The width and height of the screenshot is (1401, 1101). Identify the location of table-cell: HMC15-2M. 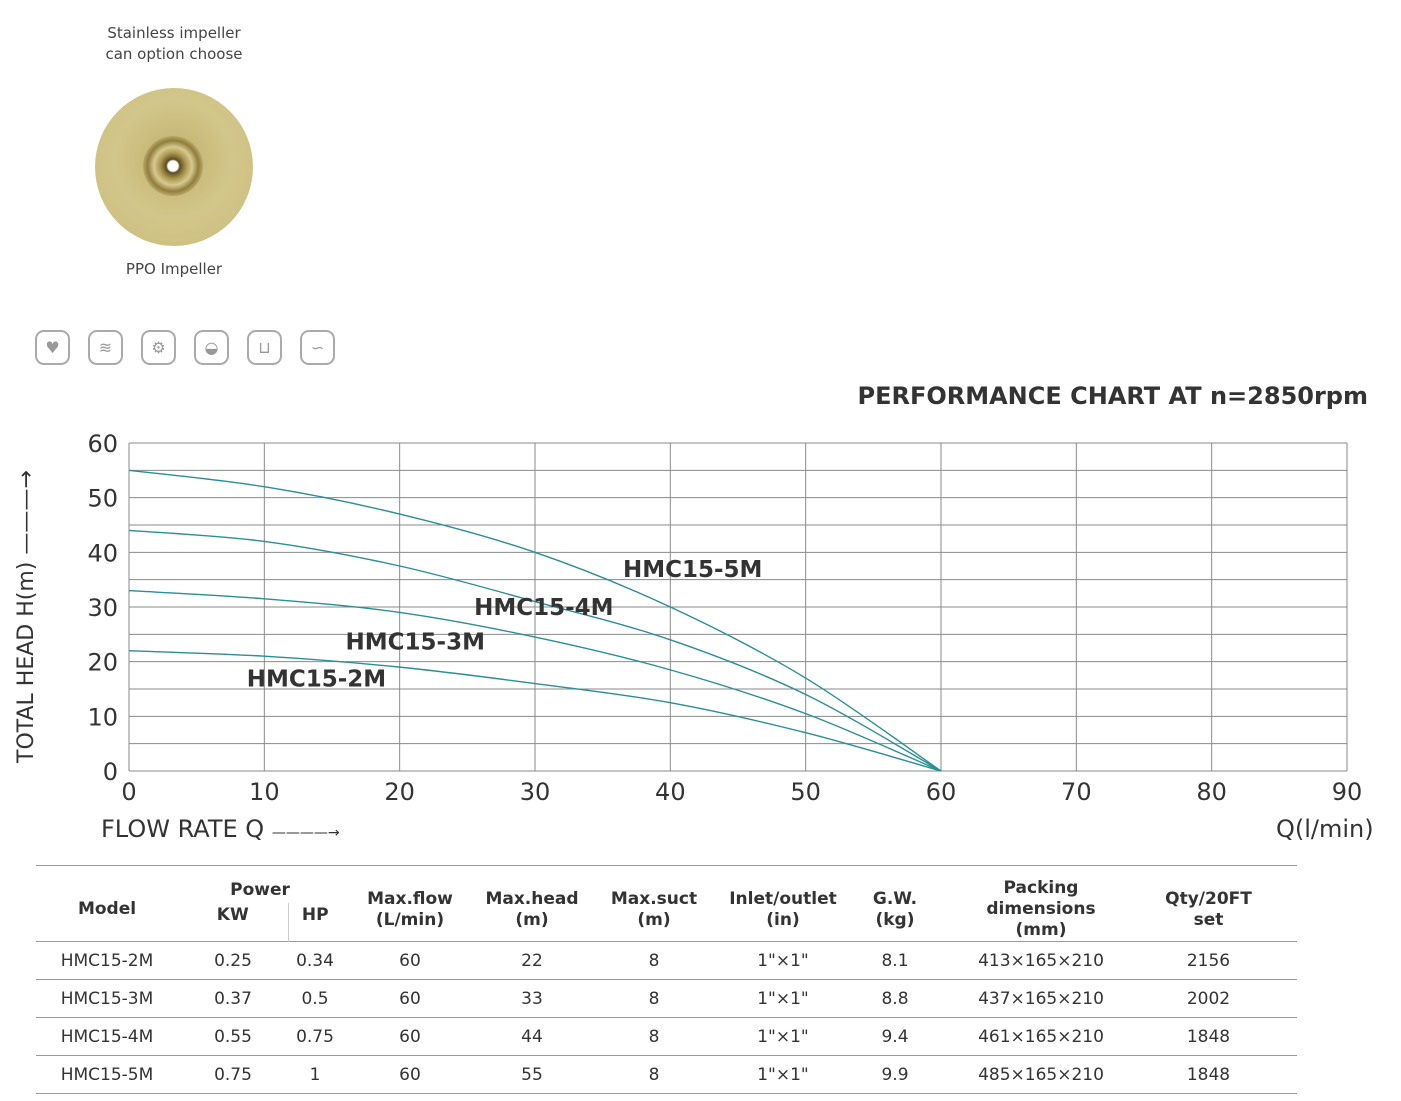
(107, 960).